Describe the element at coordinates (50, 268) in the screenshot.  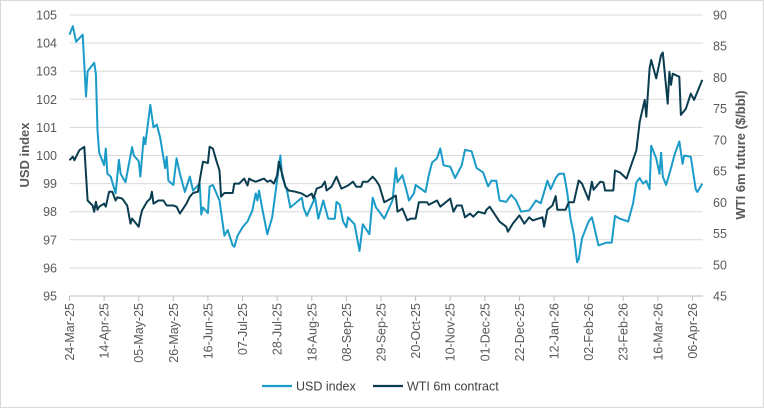
I see `left-tick-label: 96` at that location.